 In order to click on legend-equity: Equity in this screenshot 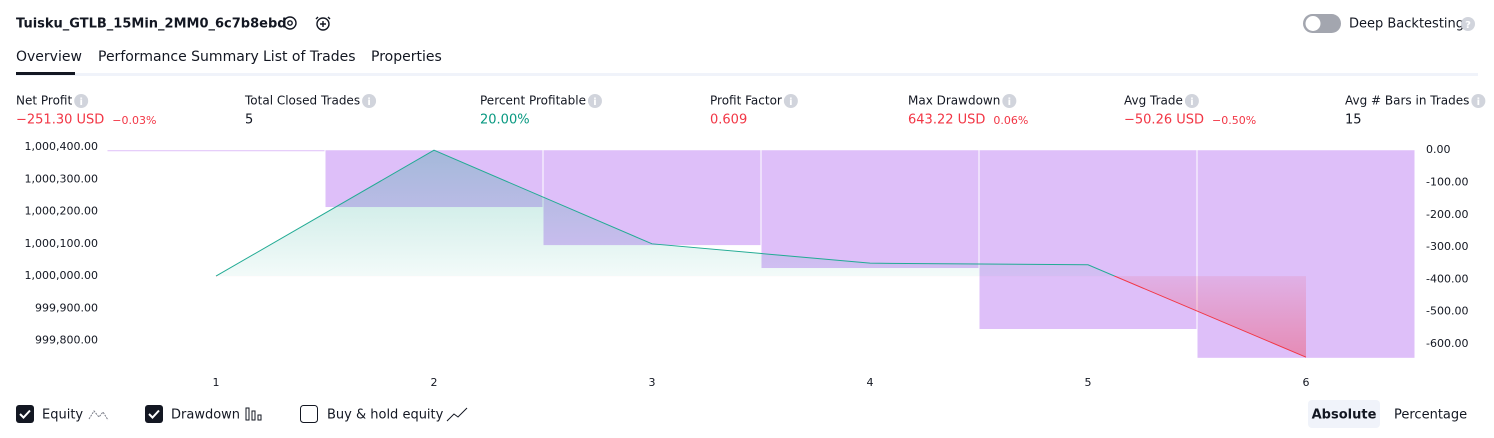, I will do `click(62, 415)`.